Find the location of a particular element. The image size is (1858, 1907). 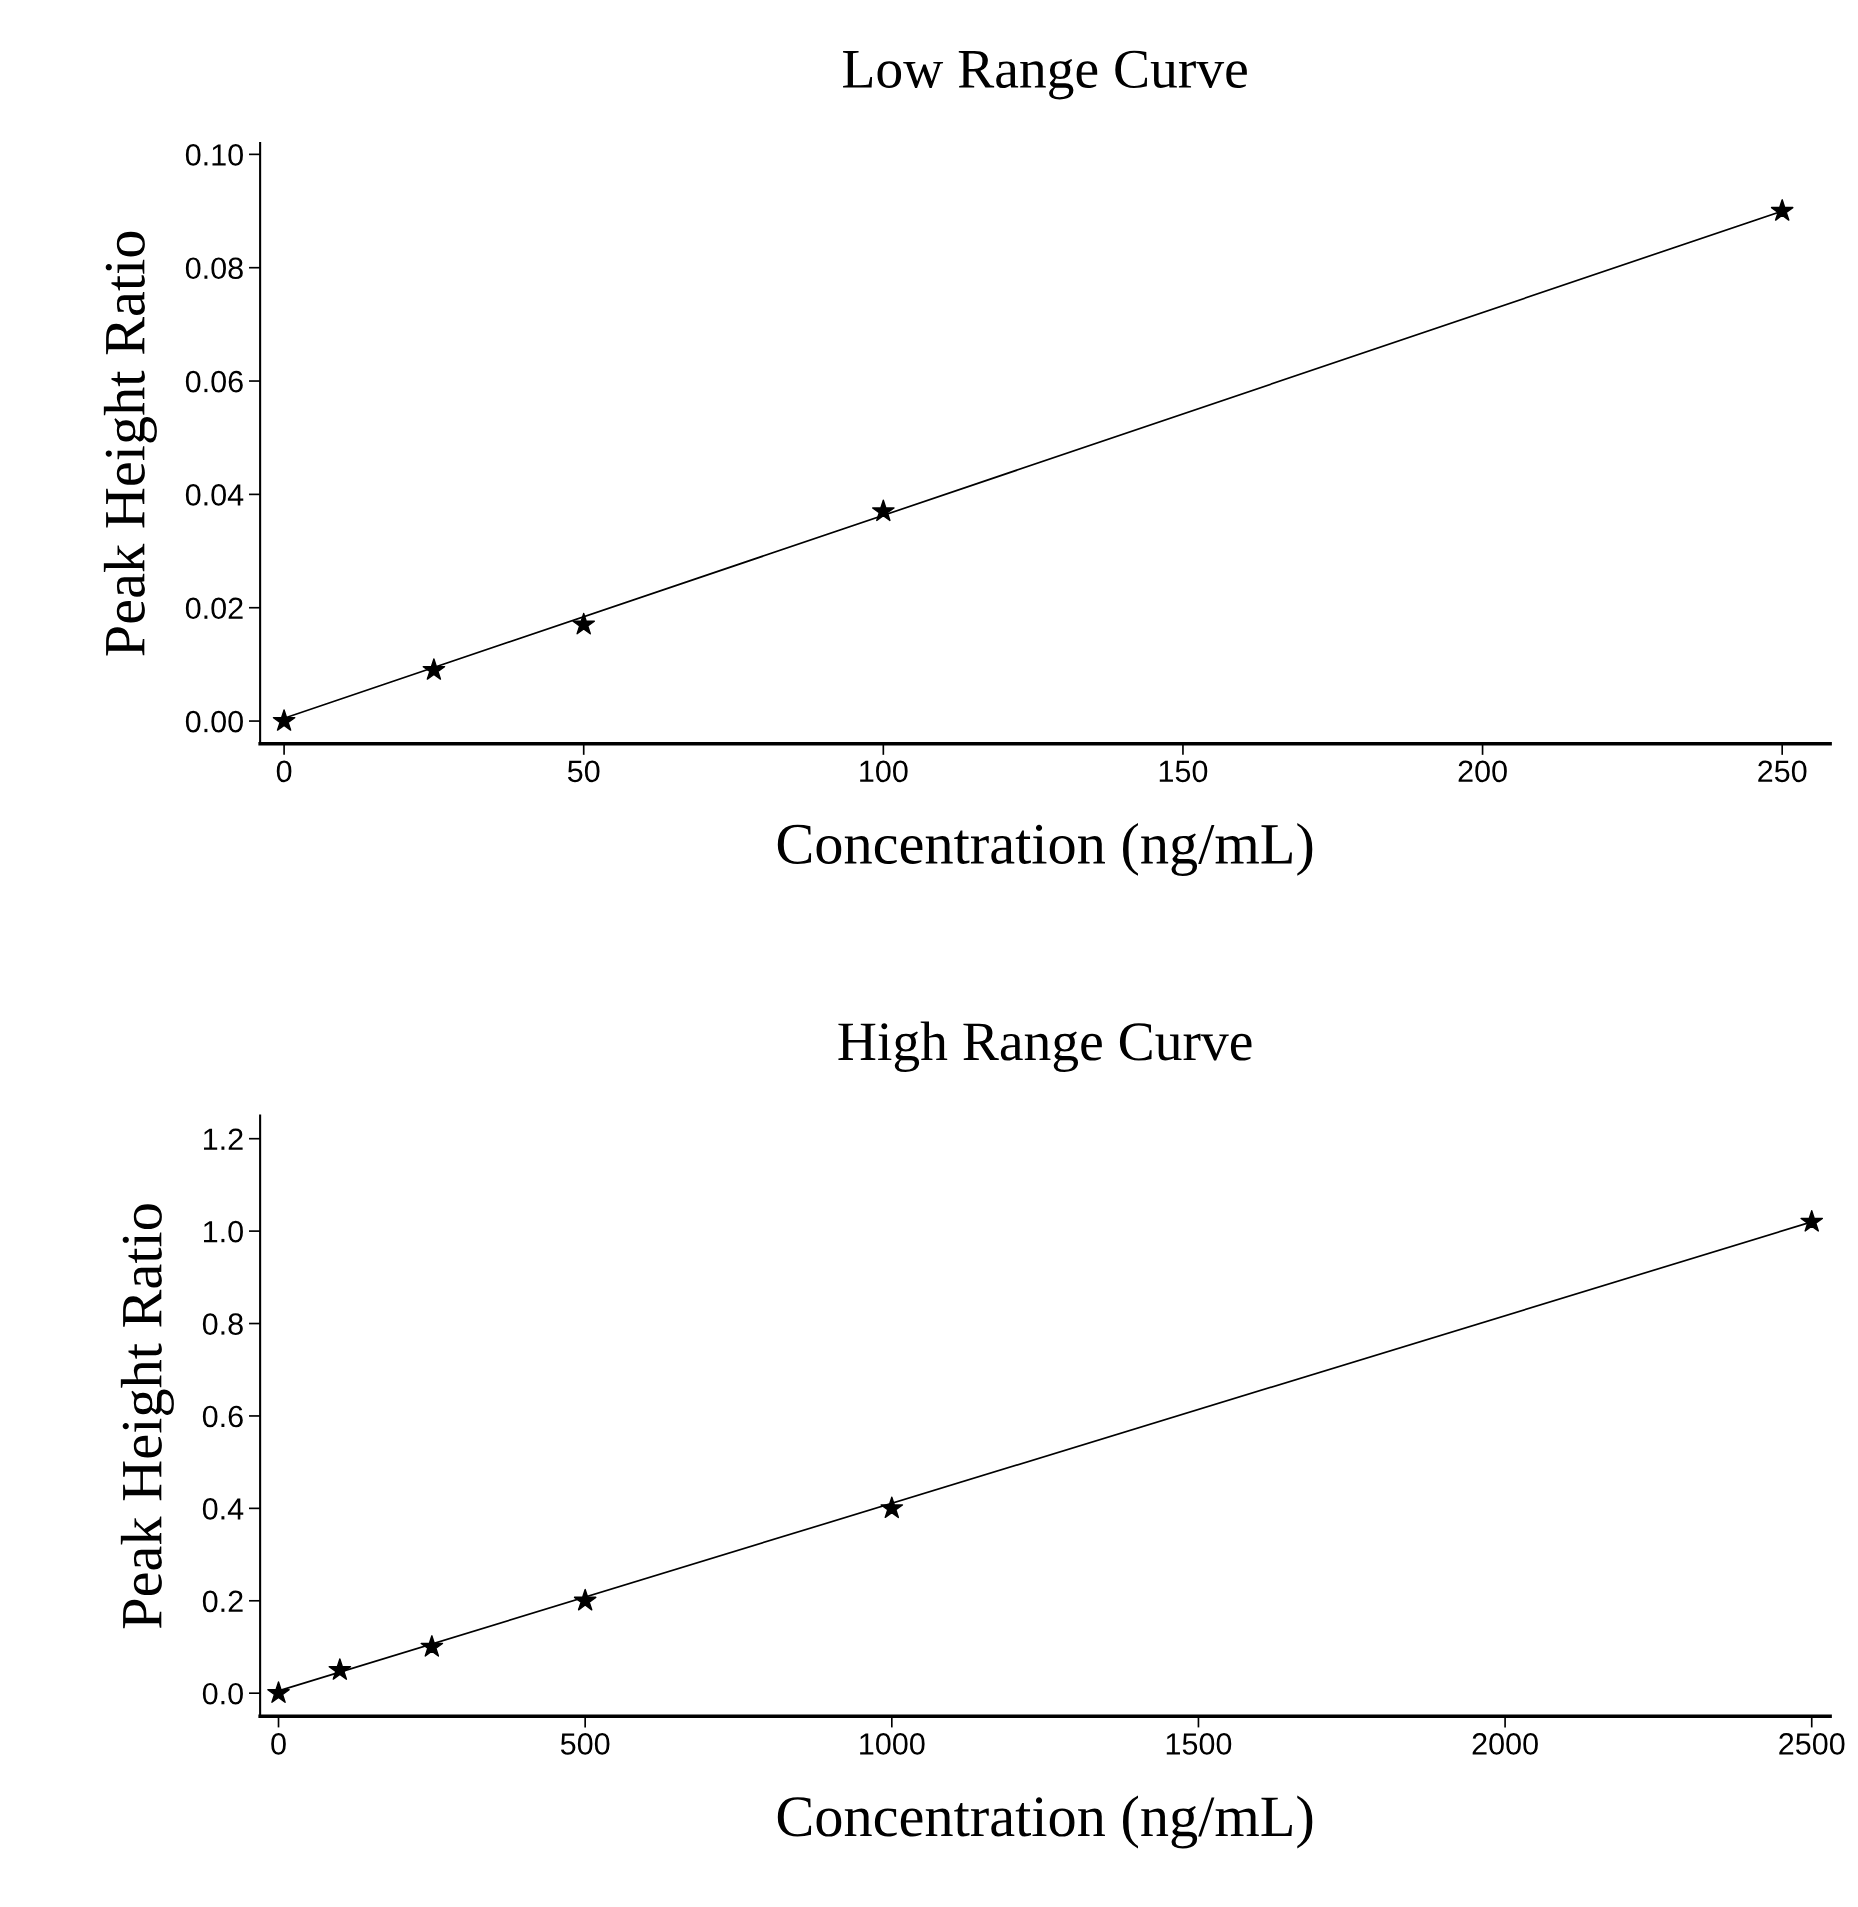

y-tick-label: 0.08 is located at coordinates (214, 268).